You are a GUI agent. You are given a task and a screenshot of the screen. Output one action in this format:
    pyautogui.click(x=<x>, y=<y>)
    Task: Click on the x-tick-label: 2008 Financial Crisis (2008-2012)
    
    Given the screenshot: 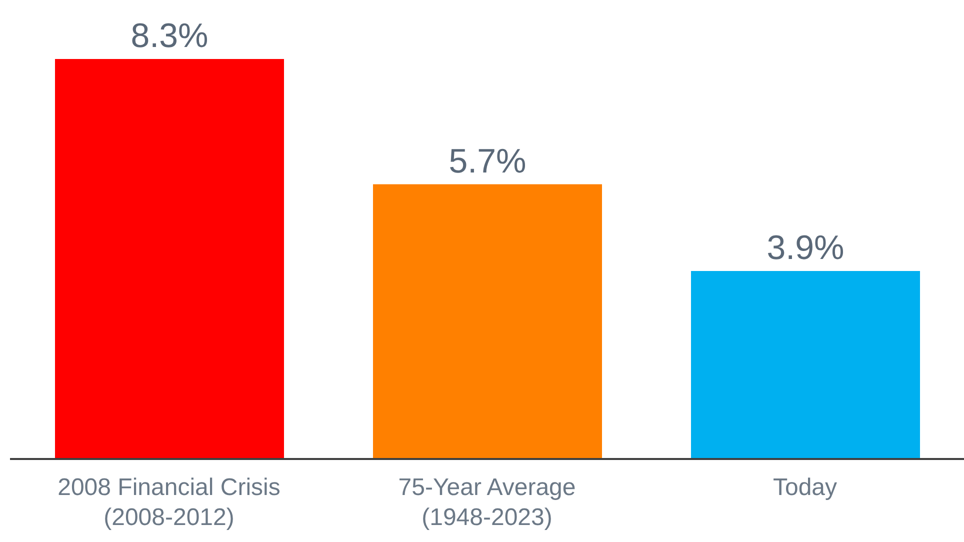 What is the action you would take?
    pyautogui.click(x=169, y=502)
    